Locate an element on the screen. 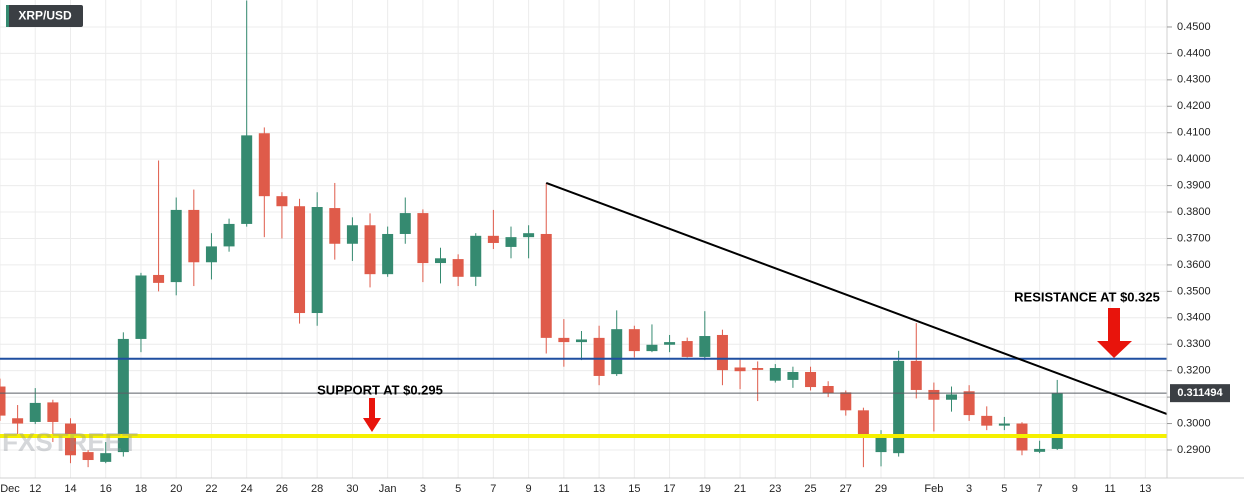 The height and width of the screenshot is (501, 1244). title-box is located at coordinates (44, 16).